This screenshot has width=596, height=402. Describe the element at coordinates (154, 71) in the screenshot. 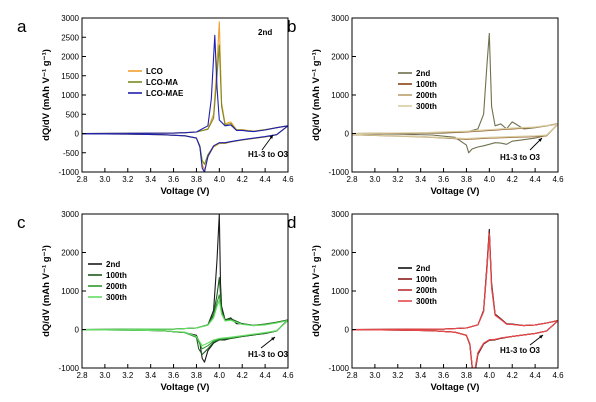

I see `legend-label: LCO` at that location.